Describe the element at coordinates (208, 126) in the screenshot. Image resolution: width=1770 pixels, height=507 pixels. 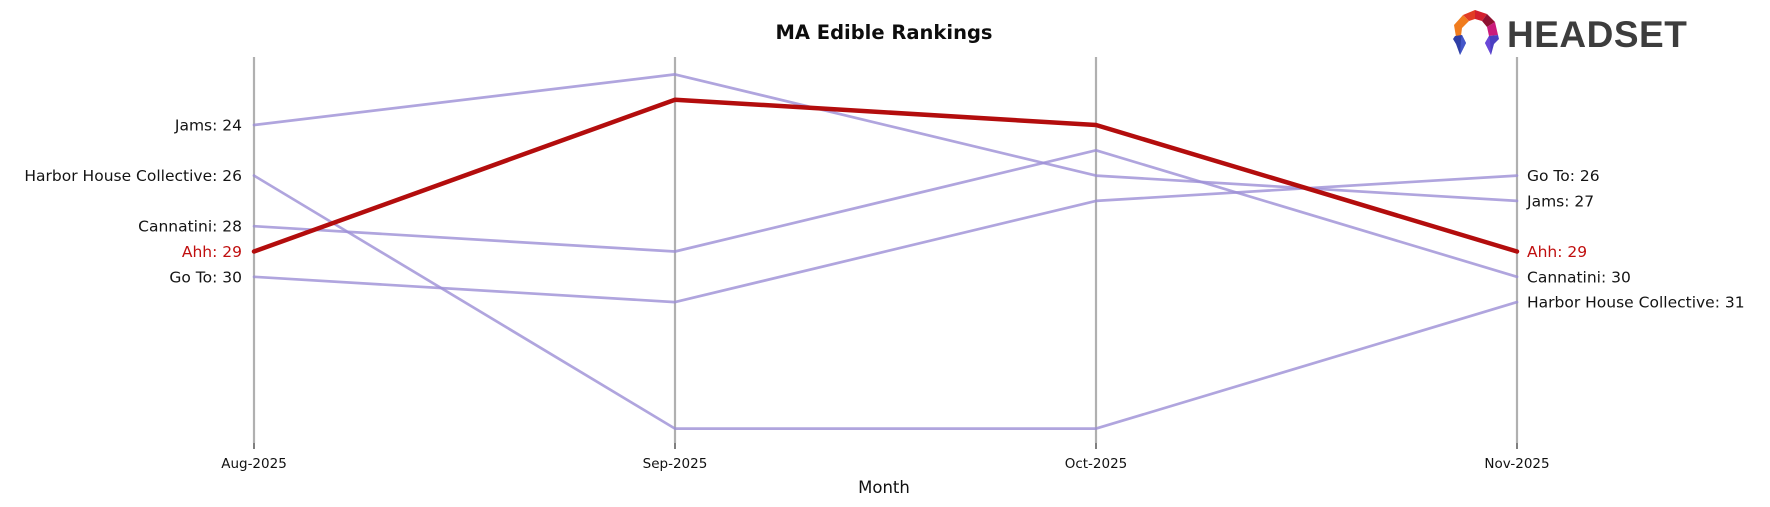
I see `left-label-jams: Jams: 24` at that location.